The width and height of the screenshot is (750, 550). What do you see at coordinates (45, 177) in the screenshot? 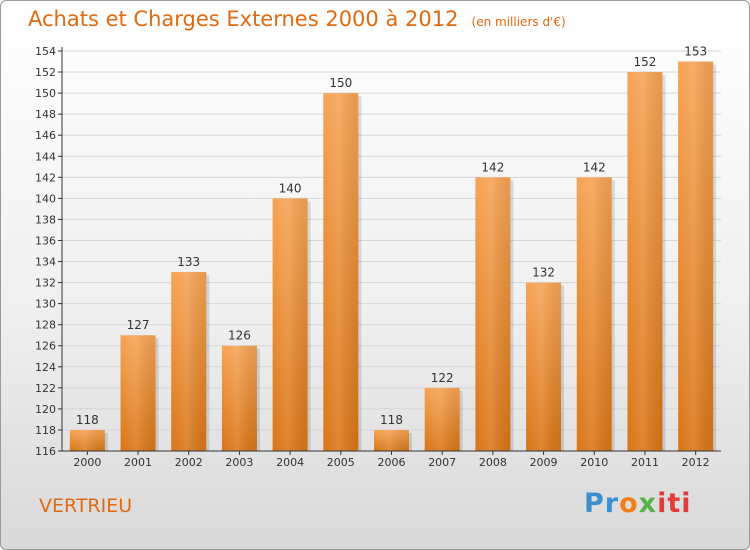
I see `y-tick-label: 142` at bounding box center [45, 177].